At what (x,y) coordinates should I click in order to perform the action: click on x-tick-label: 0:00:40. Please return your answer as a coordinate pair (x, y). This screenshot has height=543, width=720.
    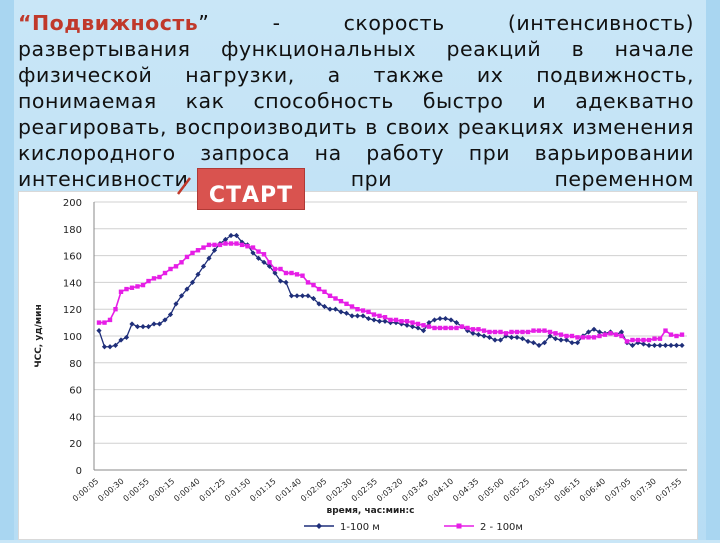
    Looking at the image, I should click on (186, 490).